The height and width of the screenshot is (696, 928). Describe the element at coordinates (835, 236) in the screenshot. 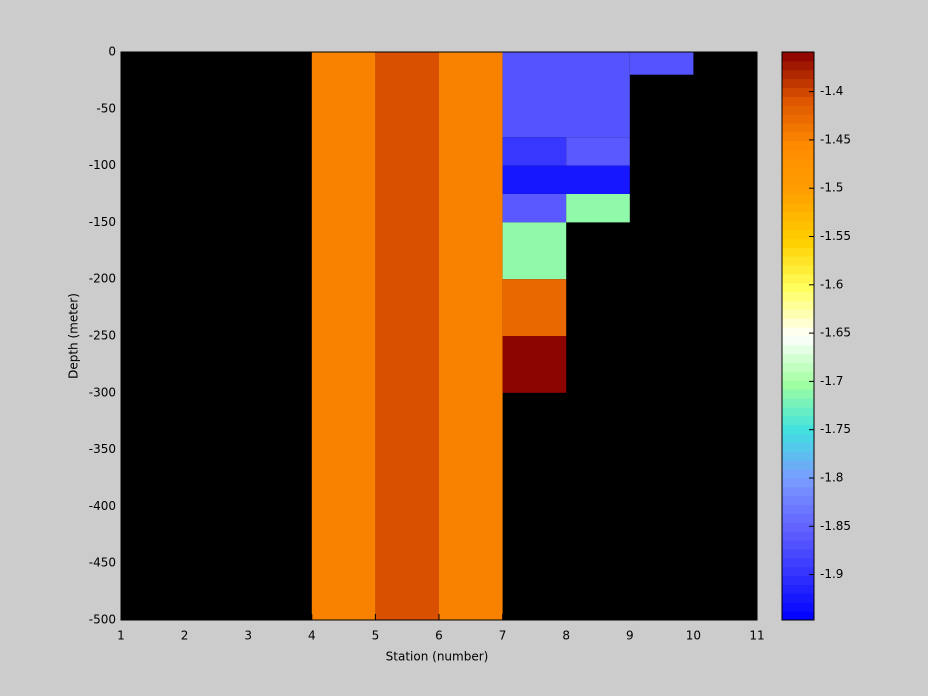

I see `colorbar-tick-label: -1.55` at that location.